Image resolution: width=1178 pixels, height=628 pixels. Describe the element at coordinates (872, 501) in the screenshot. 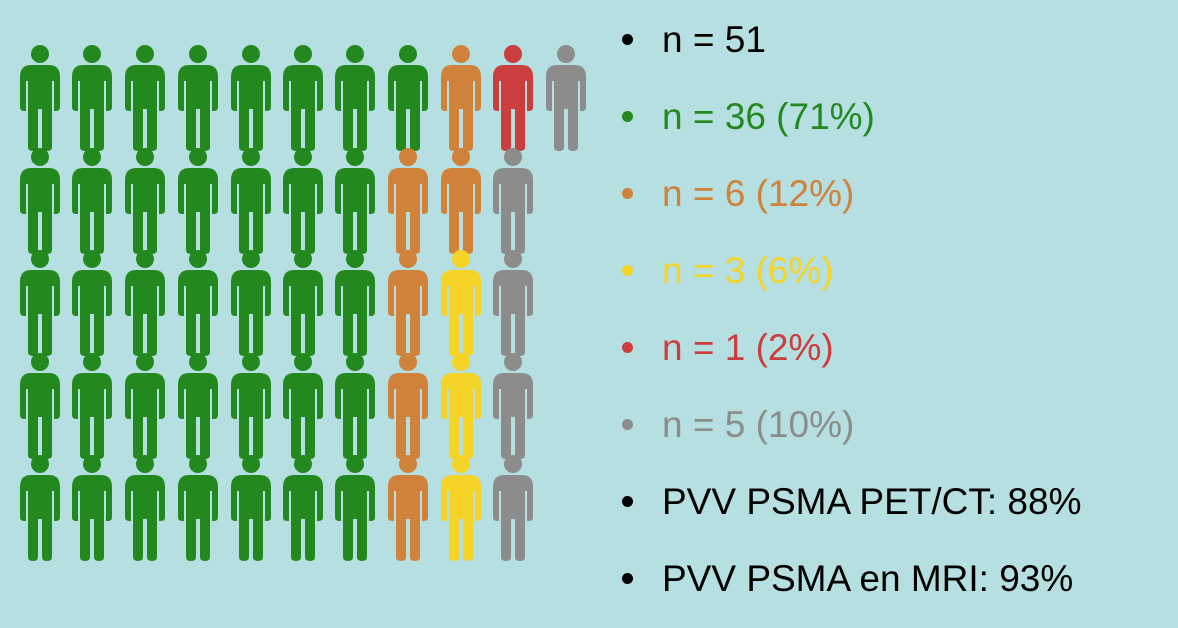

I see `bullet-text: PVV PSMA PET/CT: 88%` at that location.